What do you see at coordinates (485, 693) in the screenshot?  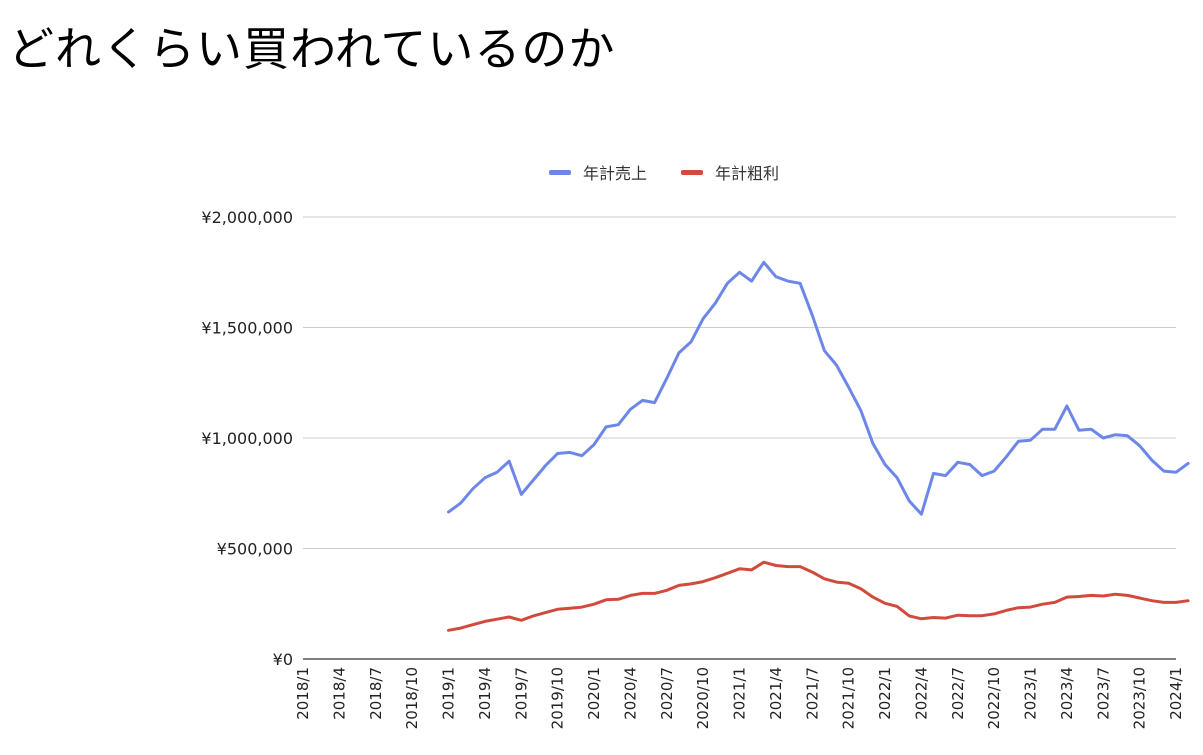 I see `x-tick-label: 2019/4` at bounding box center [485, 693].